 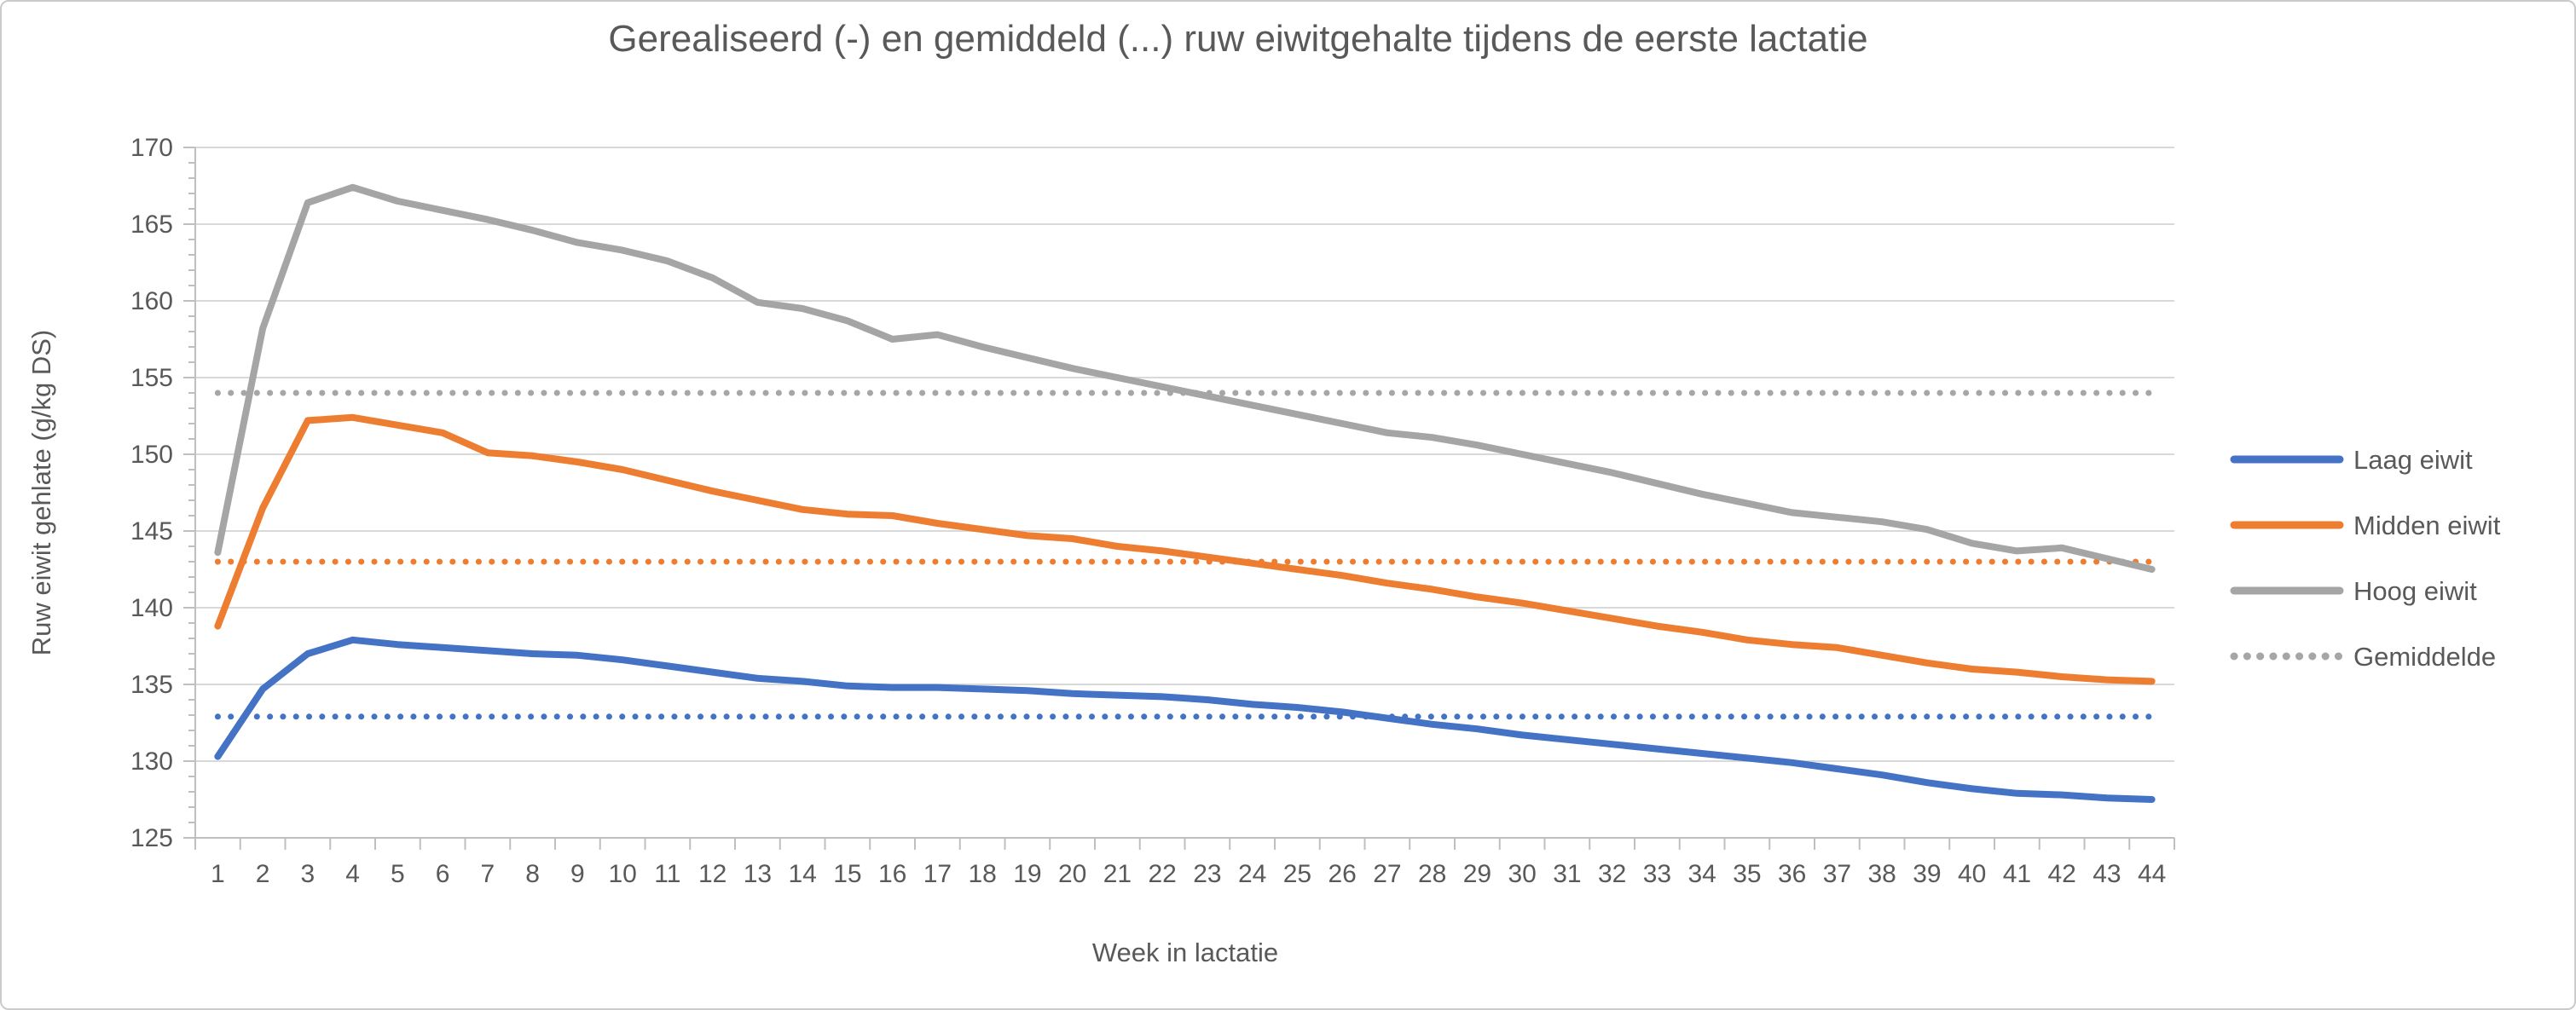 What do you see at coordinates (982, 874) in the screenshot?
I see `x-tick-label: 18` at bounding box center [982, 874].